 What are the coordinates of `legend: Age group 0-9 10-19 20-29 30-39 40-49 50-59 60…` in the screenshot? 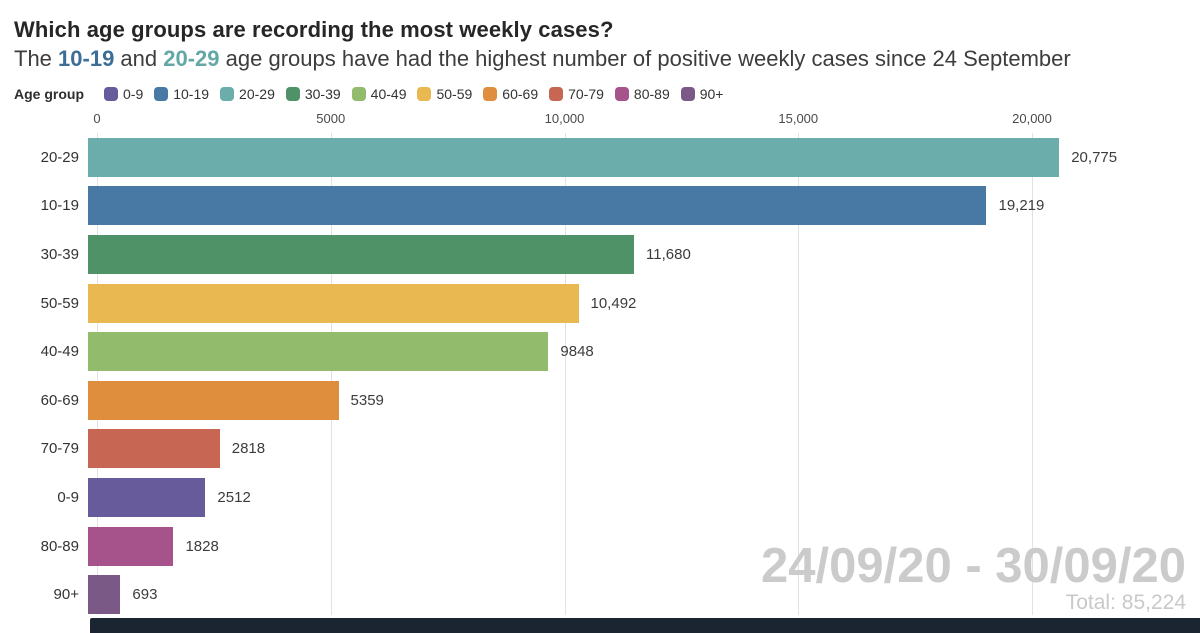 It's located at (374, 94).